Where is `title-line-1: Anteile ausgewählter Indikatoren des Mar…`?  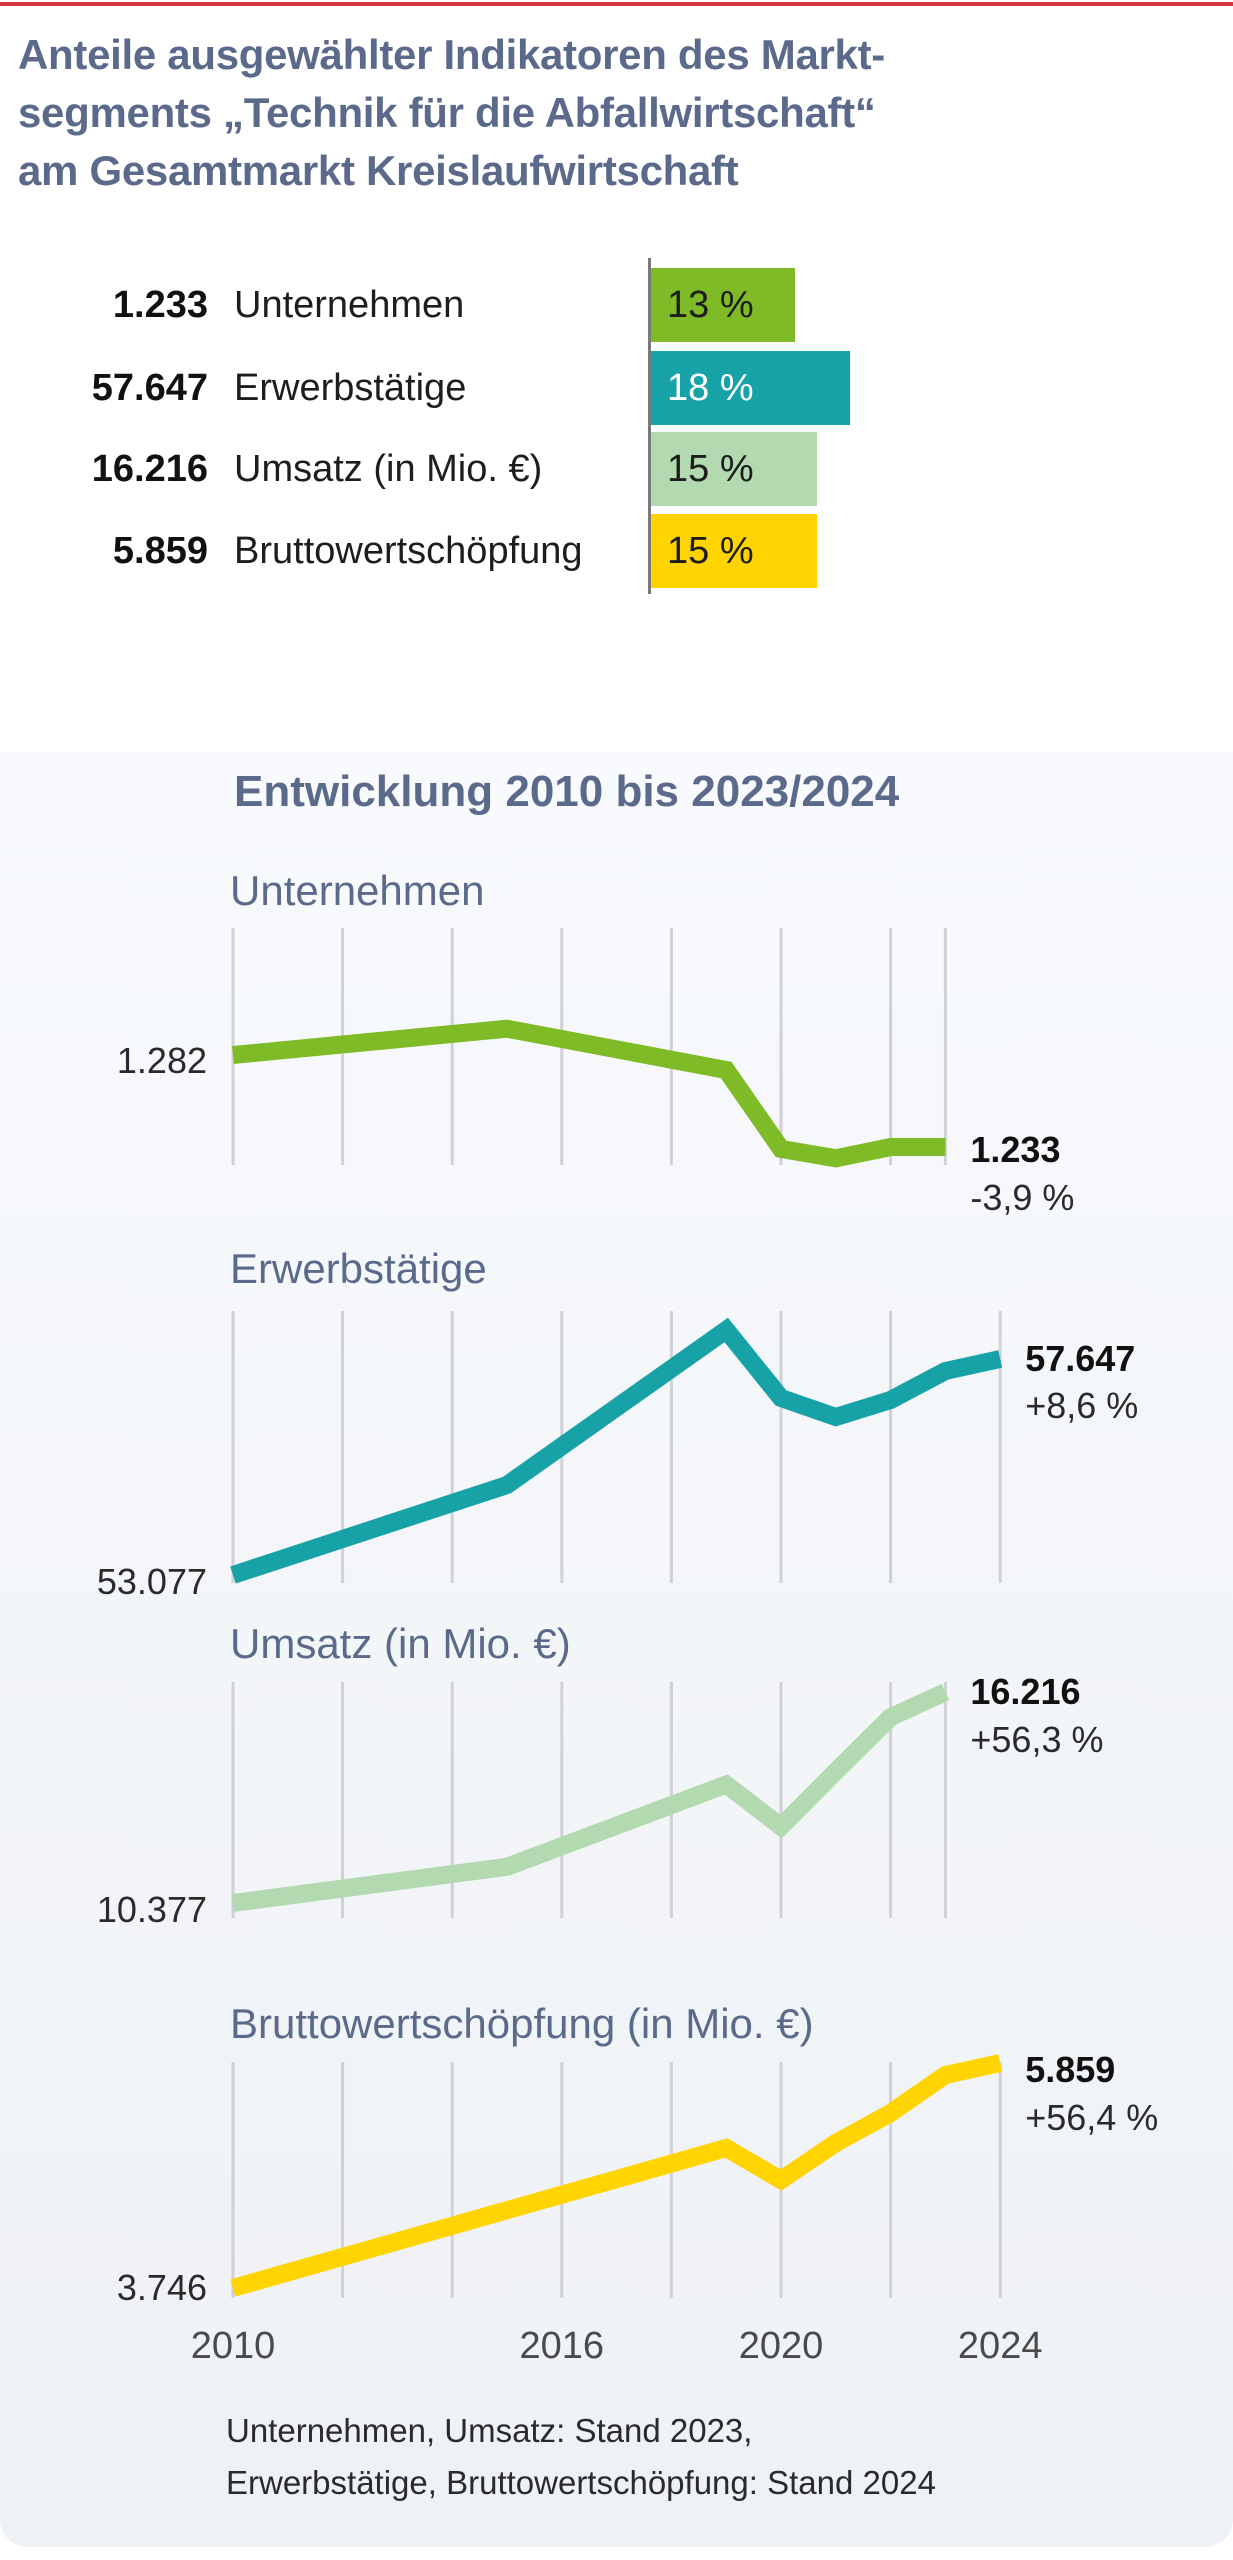
title-line-1: Anteile ausgewählter Indikatoren des Mar… is located at coordinates (451, 54).